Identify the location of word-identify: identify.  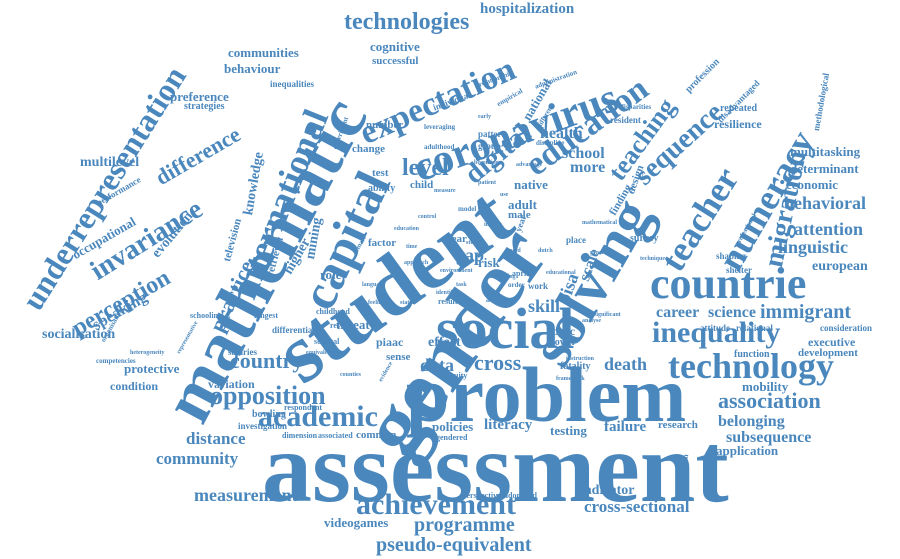
(446, 293).